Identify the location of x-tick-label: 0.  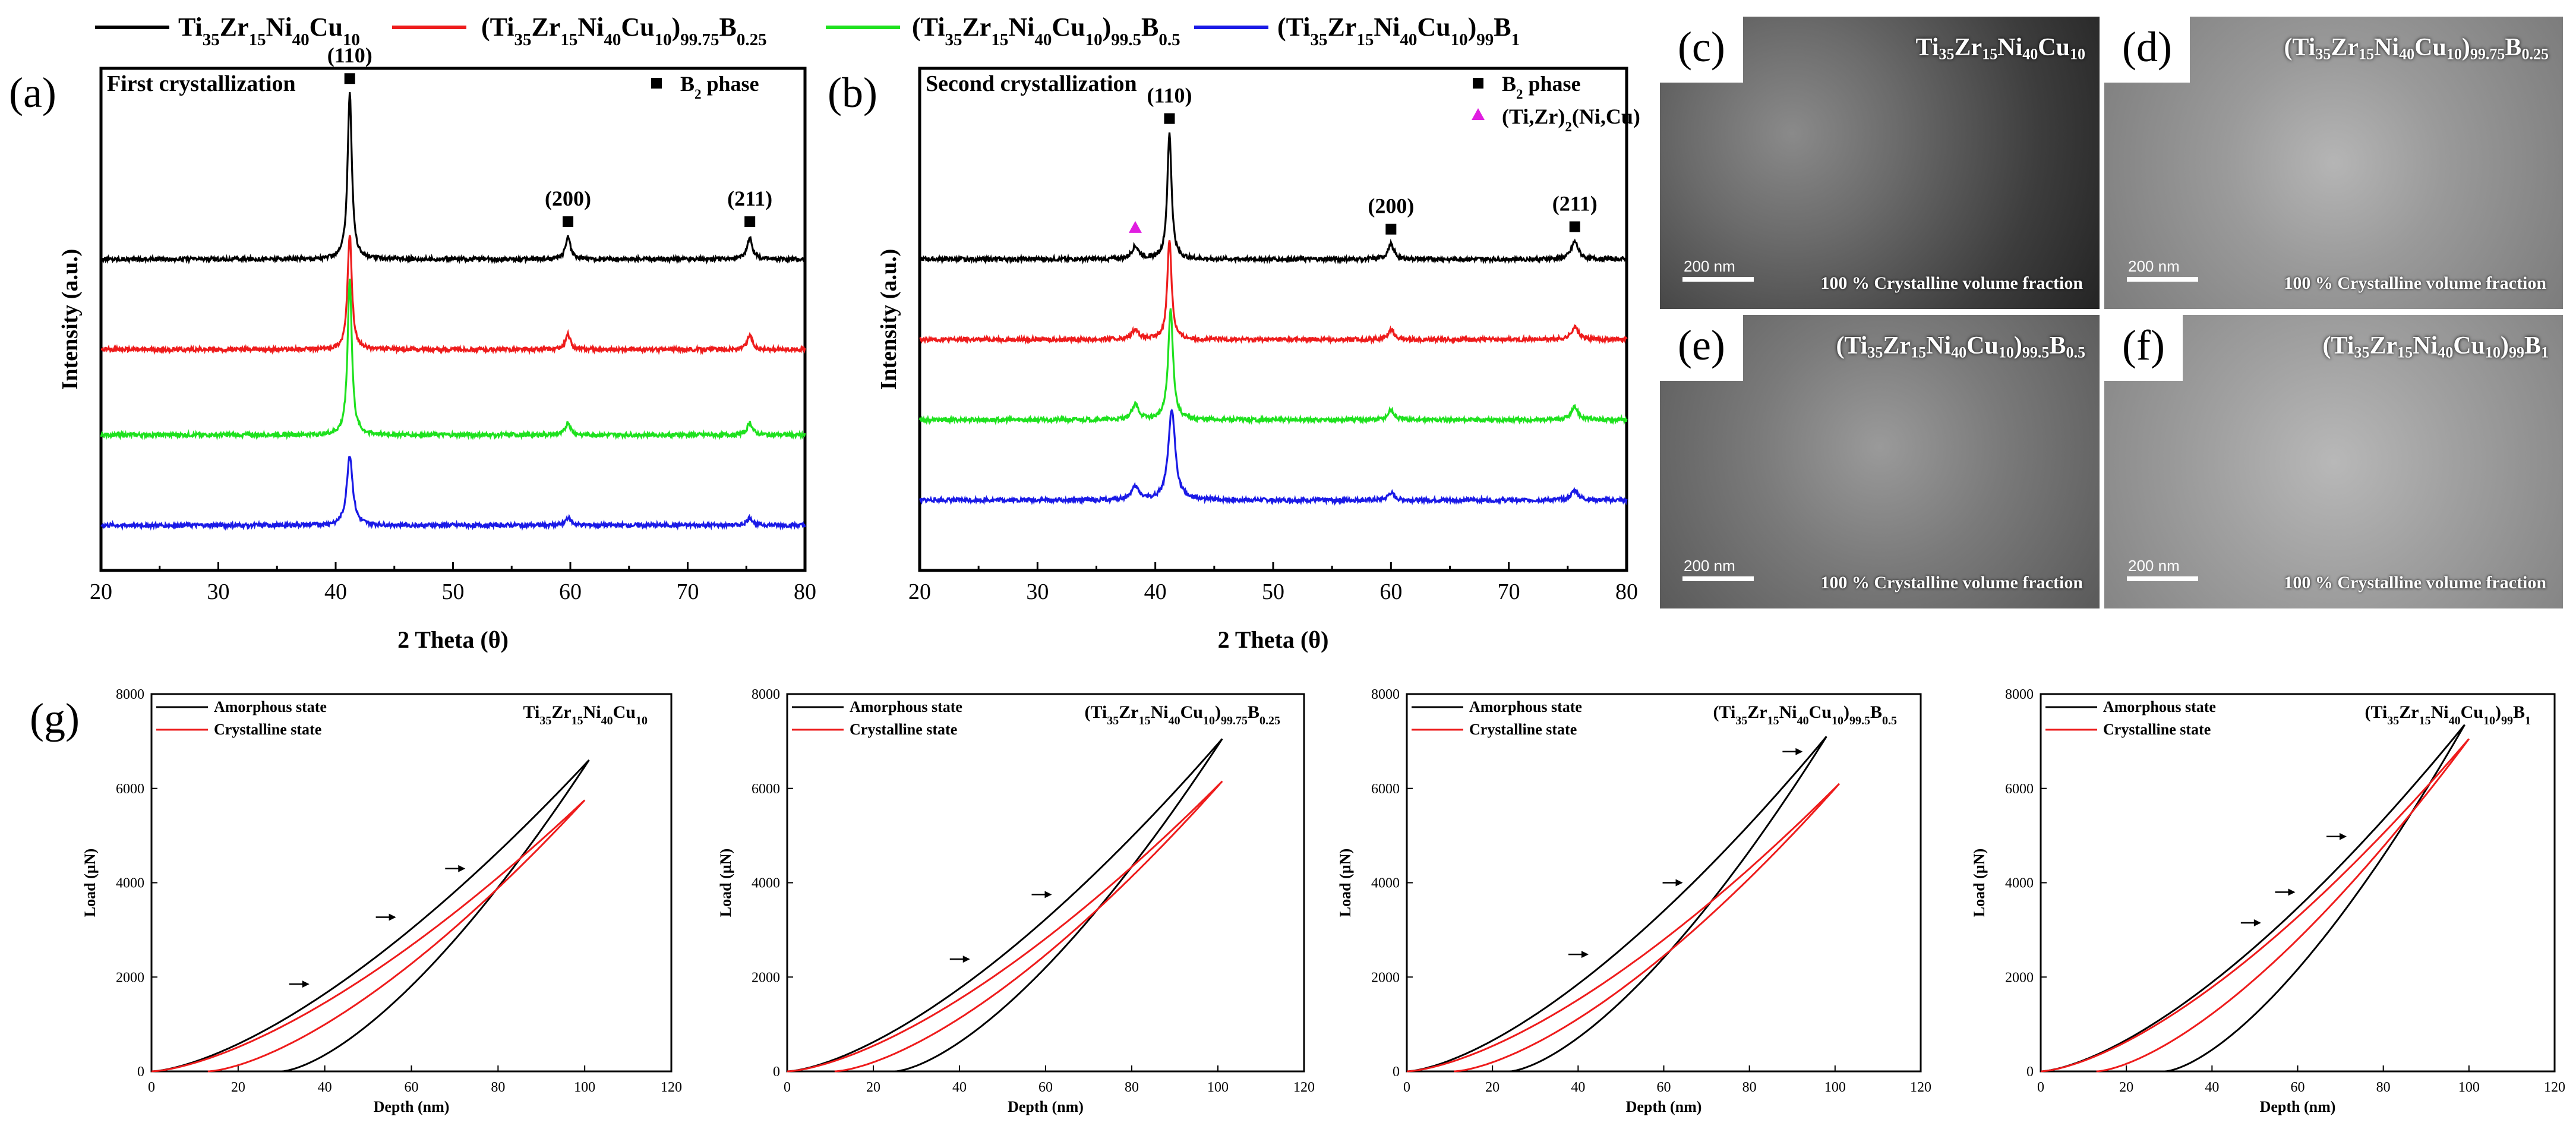
(1406, 1087).